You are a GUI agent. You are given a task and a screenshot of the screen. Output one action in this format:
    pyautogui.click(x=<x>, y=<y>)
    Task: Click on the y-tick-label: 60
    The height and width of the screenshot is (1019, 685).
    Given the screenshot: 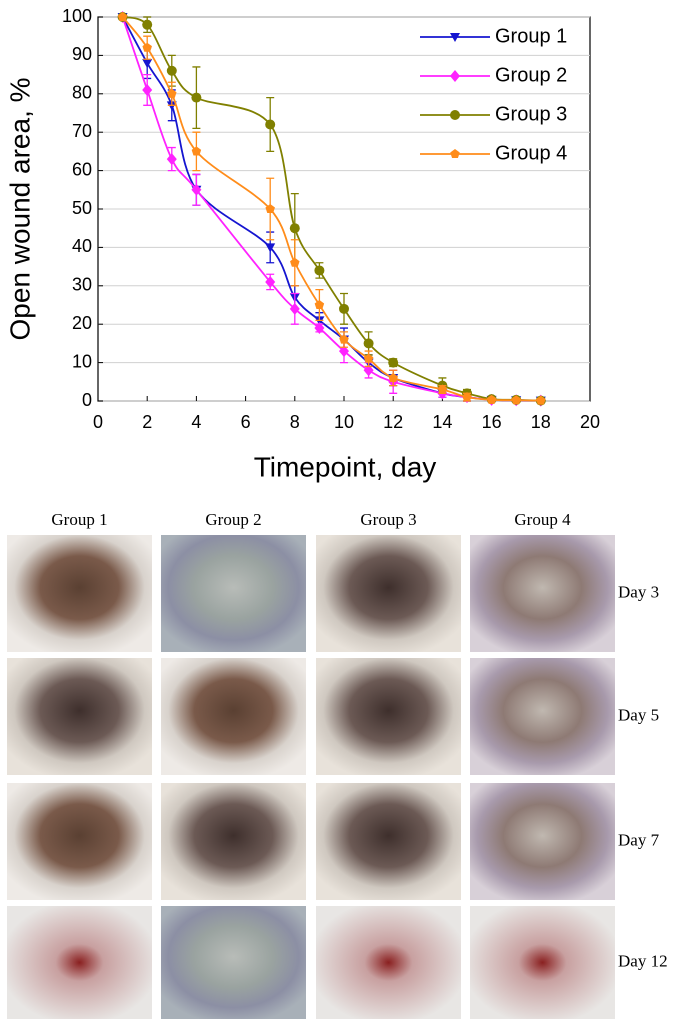 What is the action you would take?
    pyautogui.click(x=82, y=169)
    